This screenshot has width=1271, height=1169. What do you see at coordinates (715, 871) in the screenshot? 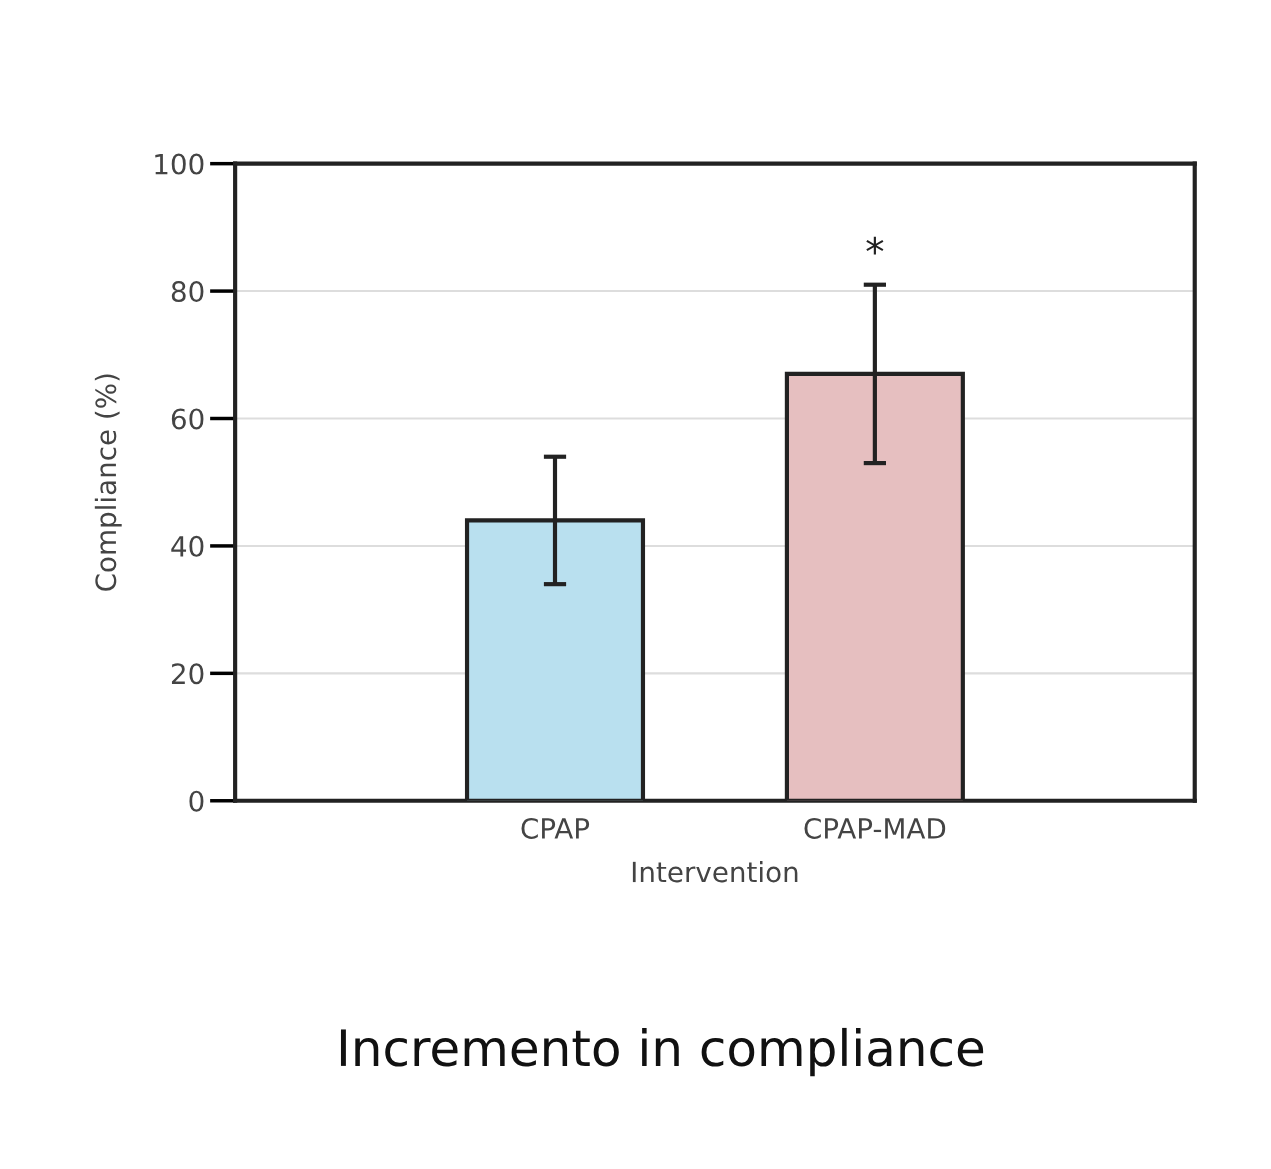
I see `x-axis-title: Intervention` at bounding box center [715, 871].